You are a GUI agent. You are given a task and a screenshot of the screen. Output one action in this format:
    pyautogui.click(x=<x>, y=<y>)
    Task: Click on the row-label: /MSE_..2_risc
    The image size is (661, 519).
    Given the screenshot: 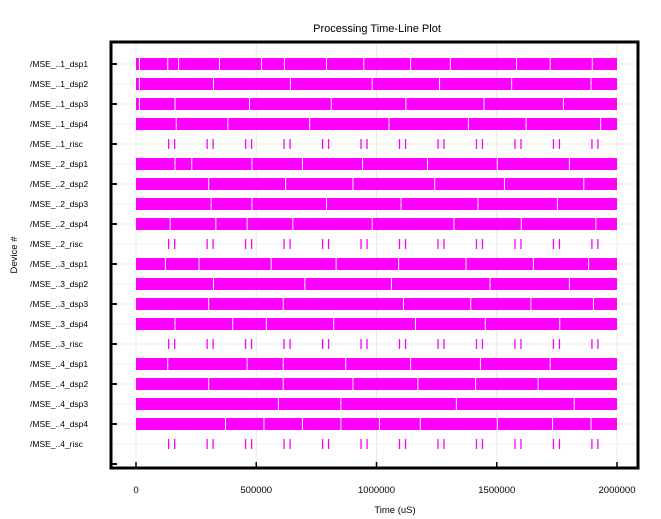 What is the action you would take?
    pyautogui.click(x=57, y=244)
    